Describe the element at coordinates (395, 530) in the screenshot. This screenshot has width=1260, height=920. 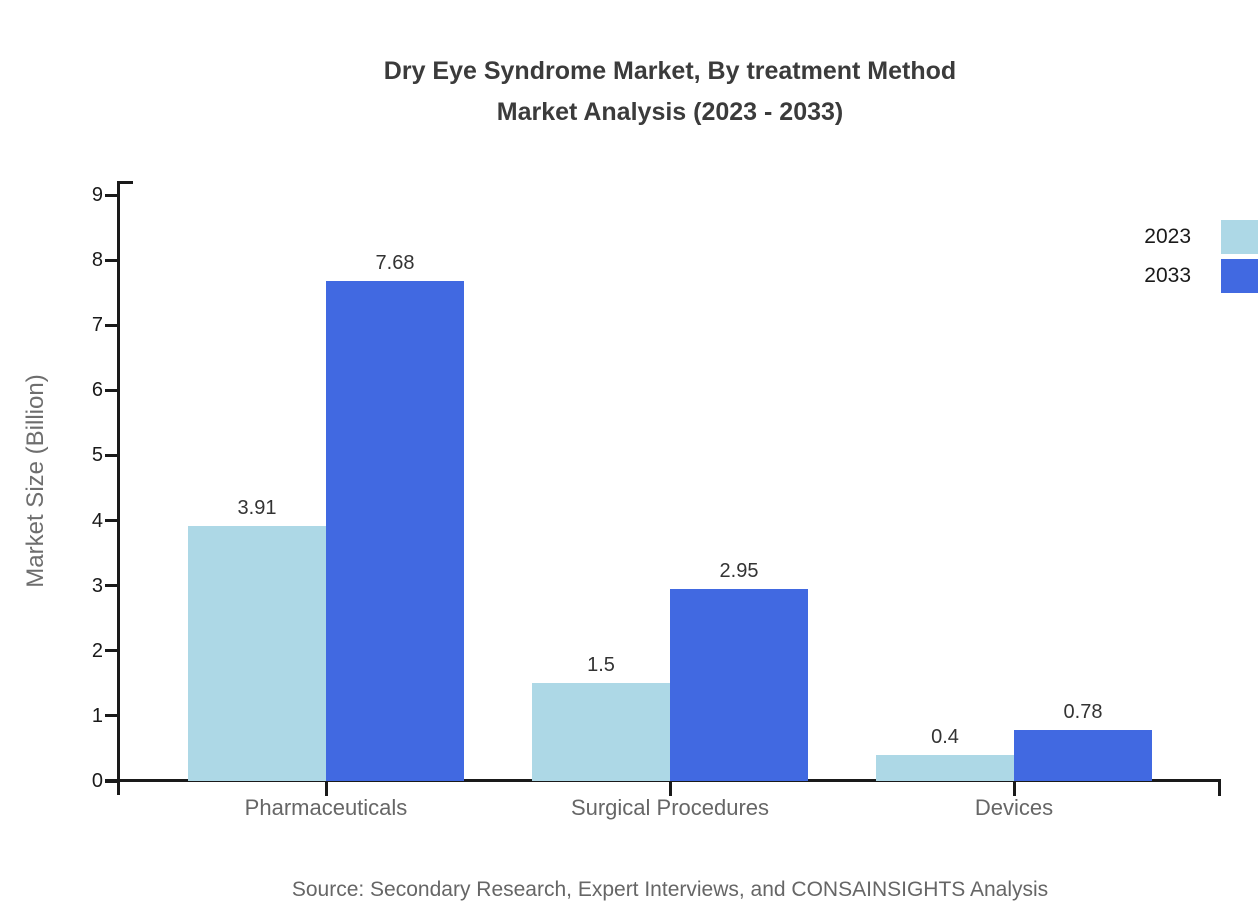
I see `bar-2033-pharmaceuticals` at that location.